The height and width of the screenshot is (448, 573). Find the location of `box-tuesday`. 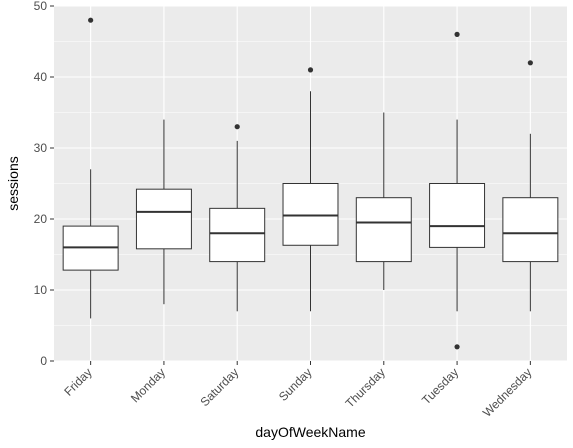

box-tuesday is located at coordinates (457, 190).